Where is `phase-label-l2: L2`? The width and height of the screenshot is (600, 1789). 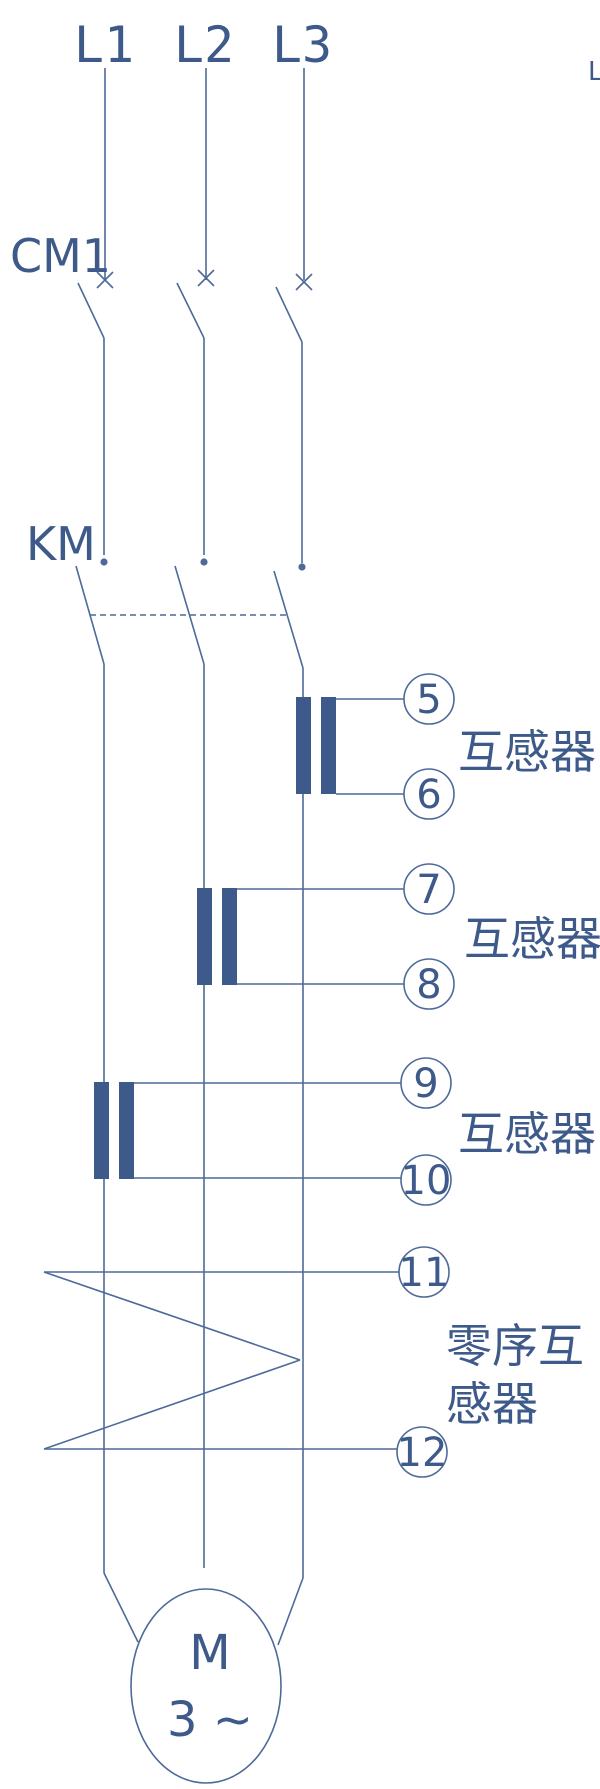 phase-label-l2: L2 is located at coordinates (204, 45).